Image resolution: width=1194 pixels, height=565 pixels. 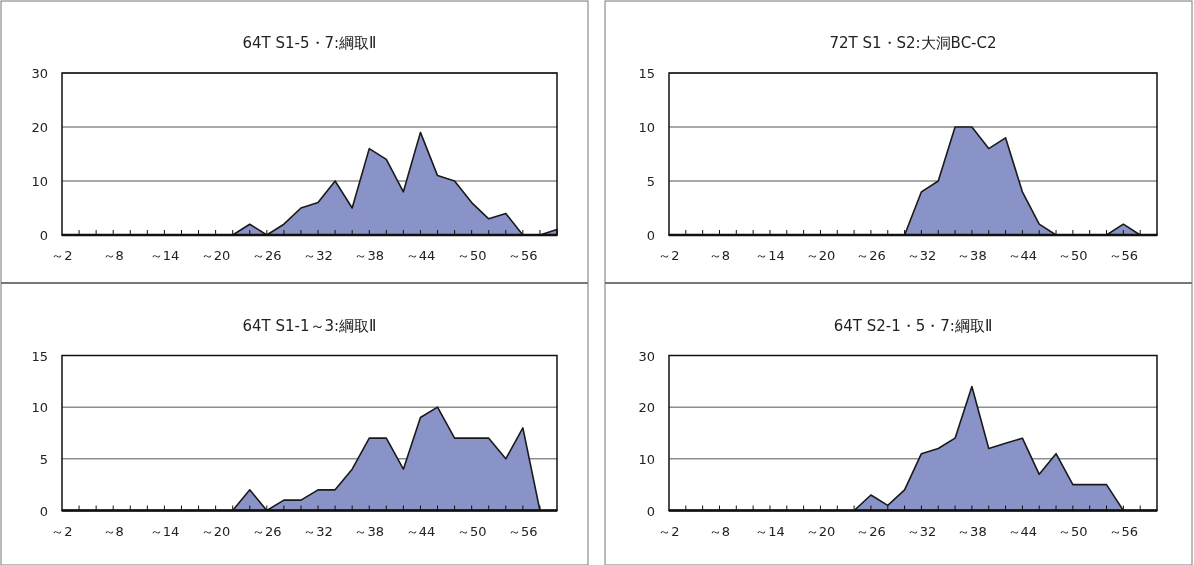 What do you see at coordinates (913, 325) in the screenshot?
I see `chart-title: 64T S2-1・5・7:綱取Ⅱ` at bounding box center [913, 325].